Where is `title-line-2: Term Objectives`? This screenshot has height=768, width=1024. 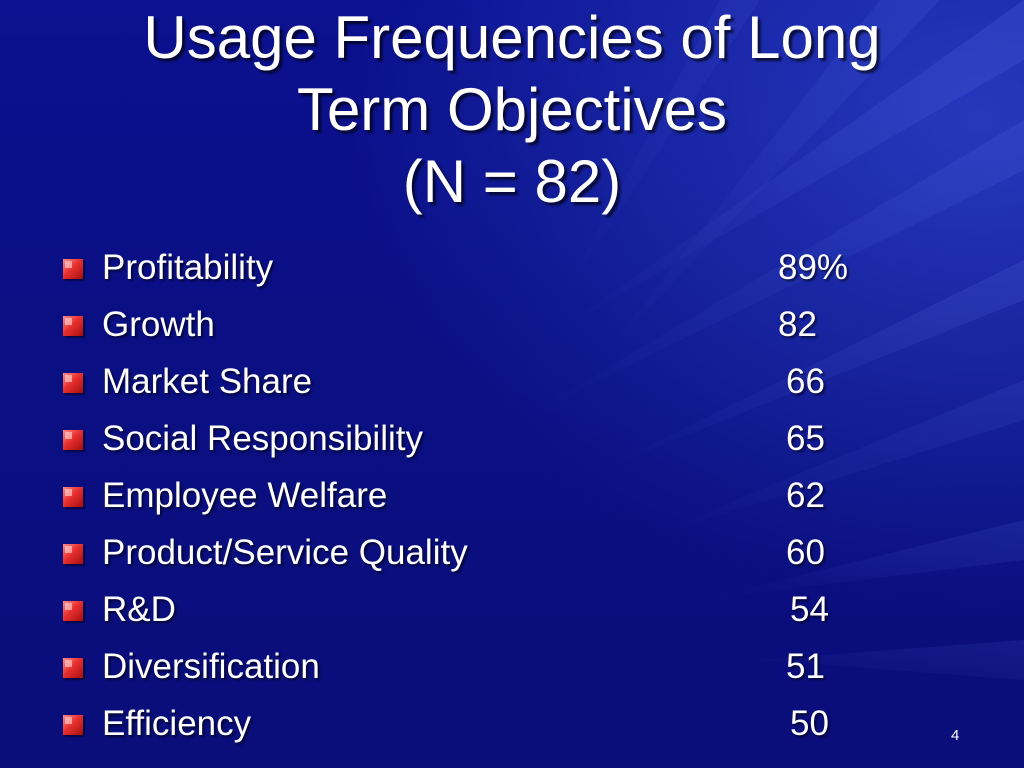 title-line-2: Term Objectives is located at coordinates (512, 109).